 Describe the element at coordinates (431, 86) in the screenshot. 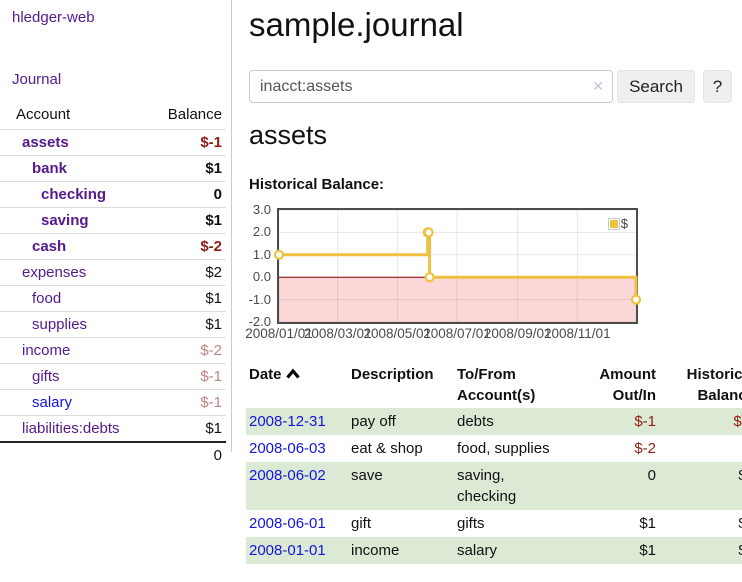

I see `search-input` at that location.